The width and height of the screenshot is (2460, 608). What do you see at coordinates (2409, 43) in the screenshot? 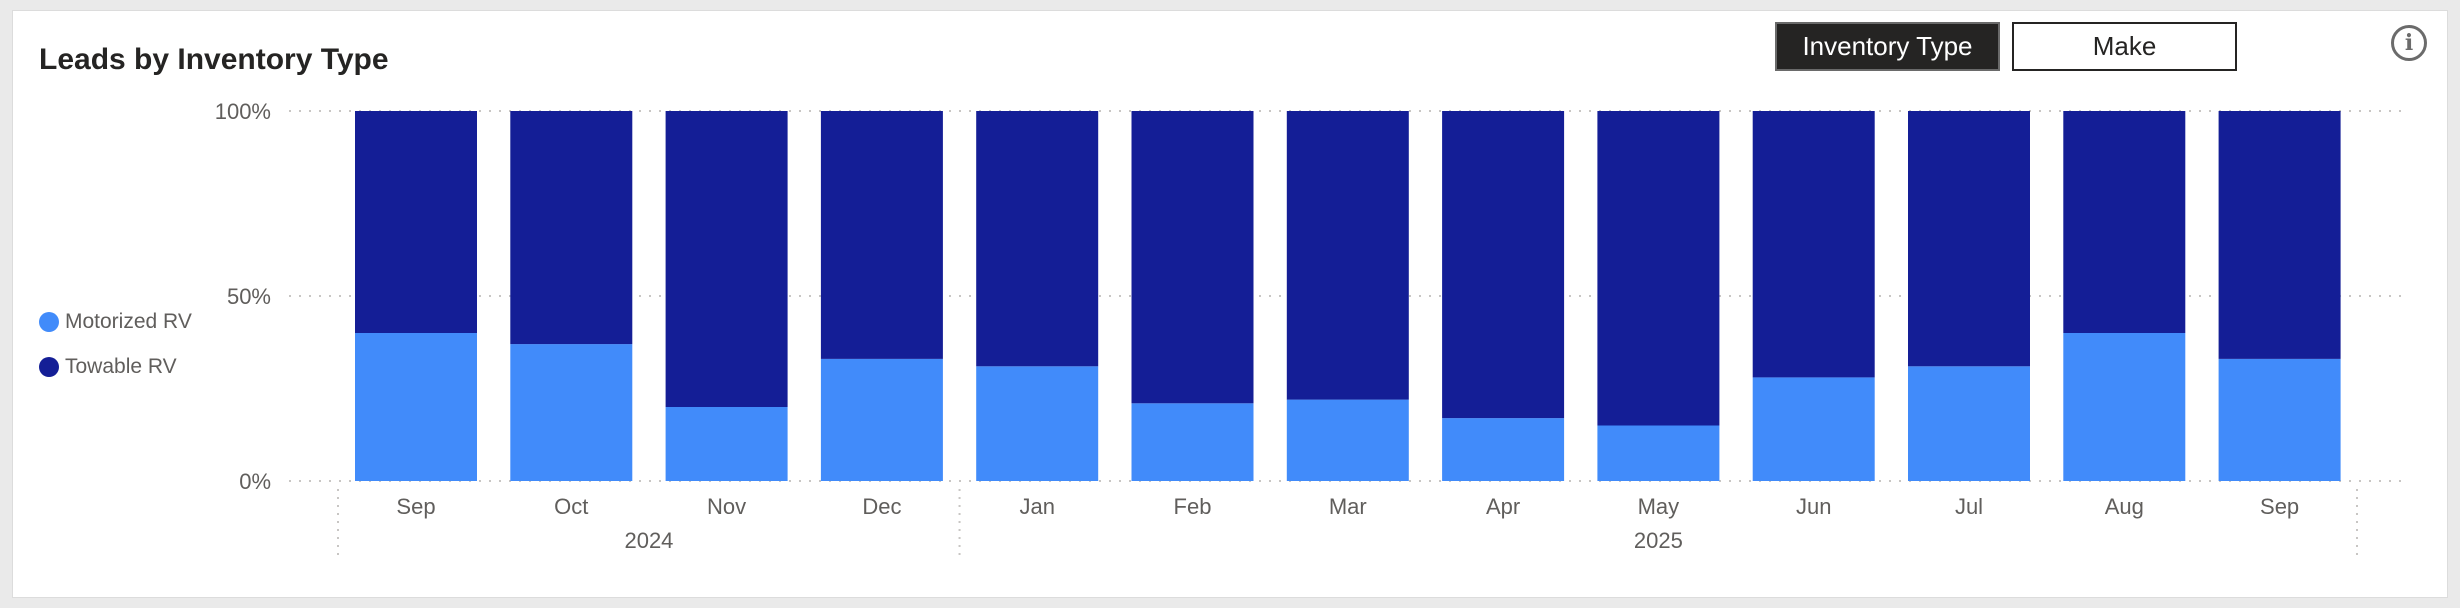
I see `info-circle-icon: i` at bounding box center [2409, 43].